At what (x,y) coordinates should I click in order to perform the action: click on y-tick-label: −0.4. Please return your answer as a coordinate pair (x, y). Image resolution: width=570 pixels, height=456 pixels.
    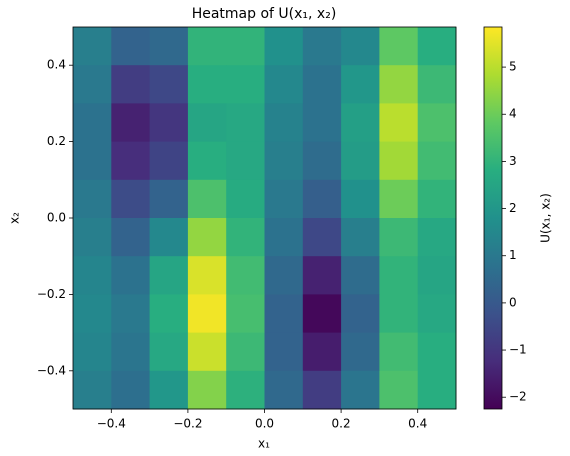
    Looking at the image, I should click on (51, 370).